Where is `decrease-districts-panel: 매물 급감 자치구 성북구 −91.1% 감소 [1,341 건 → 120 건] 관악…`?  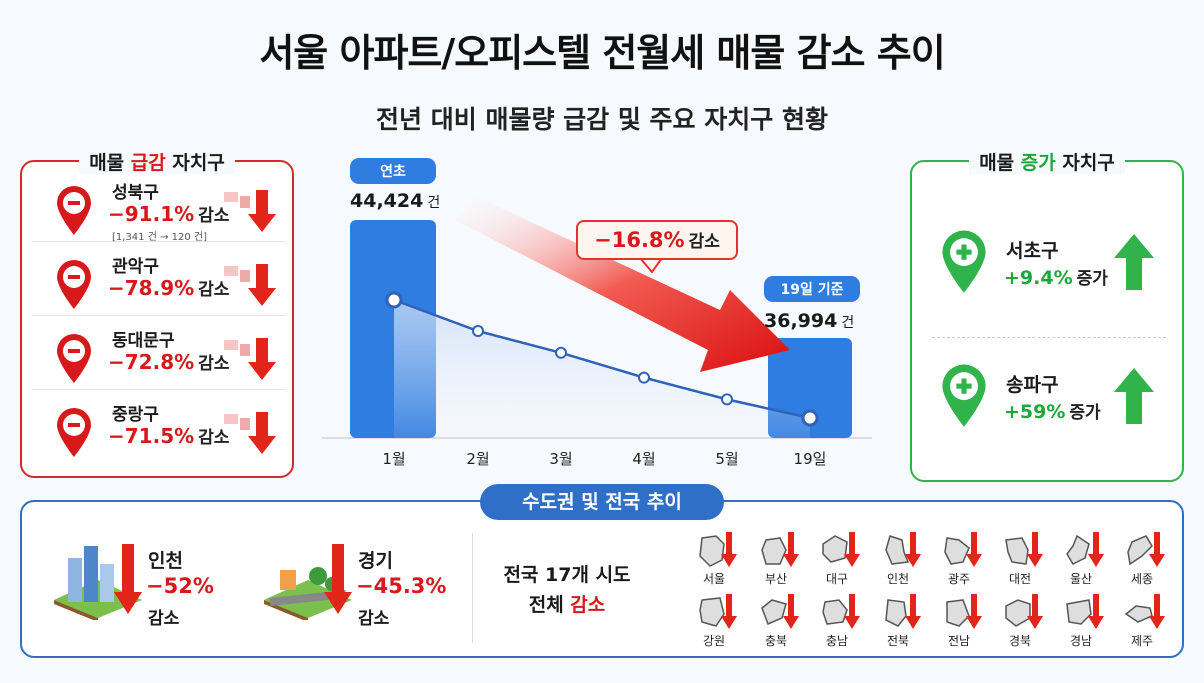
decrease-districts-panel: 매물 급감 자치구 성북구 −91.1% 감소 [1,341 건 → 120 건] 관악… is located at coordinates (157, 315).